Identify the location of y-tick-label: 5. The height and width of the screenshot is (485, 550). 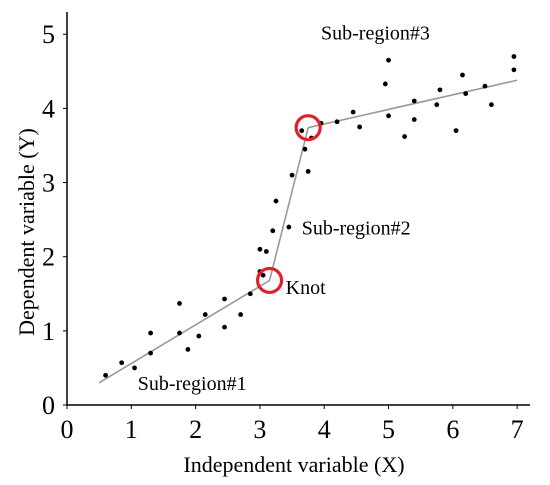
(48, 34).